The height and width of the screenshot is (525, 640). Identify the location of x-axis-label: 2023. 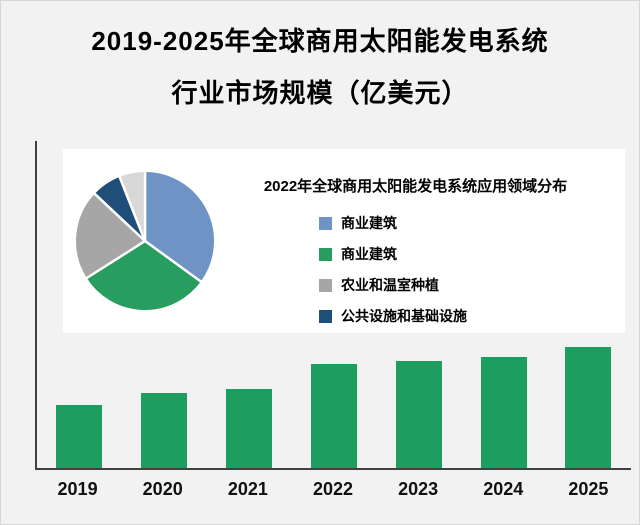
(418, 489).